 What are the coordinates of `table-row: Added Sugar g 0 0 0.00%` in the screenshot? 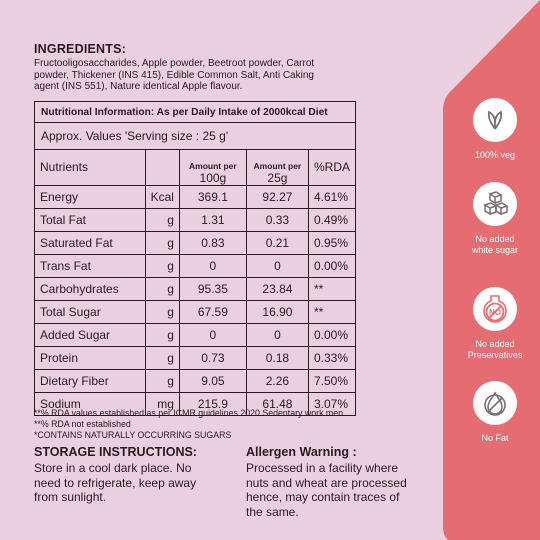 It's located at (195, 334).